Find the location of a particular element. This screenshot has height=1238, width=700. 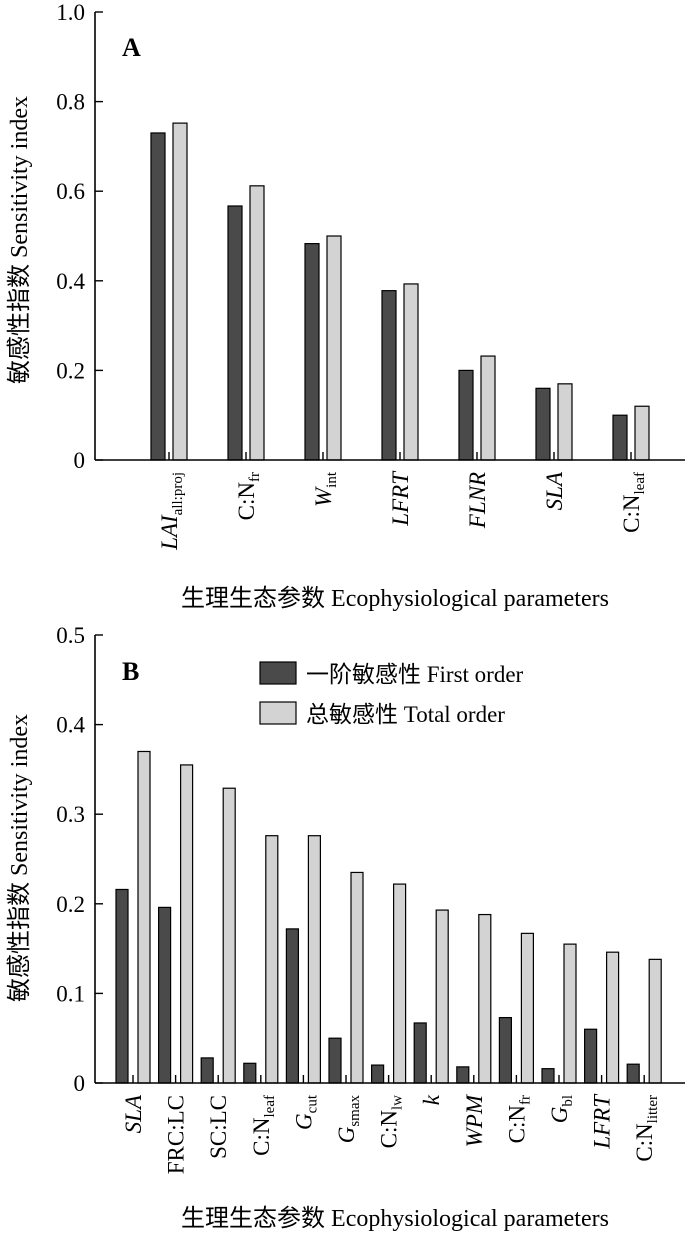

panel-a-y-tick-label: 0.6 is located at coordinates (70, 191).